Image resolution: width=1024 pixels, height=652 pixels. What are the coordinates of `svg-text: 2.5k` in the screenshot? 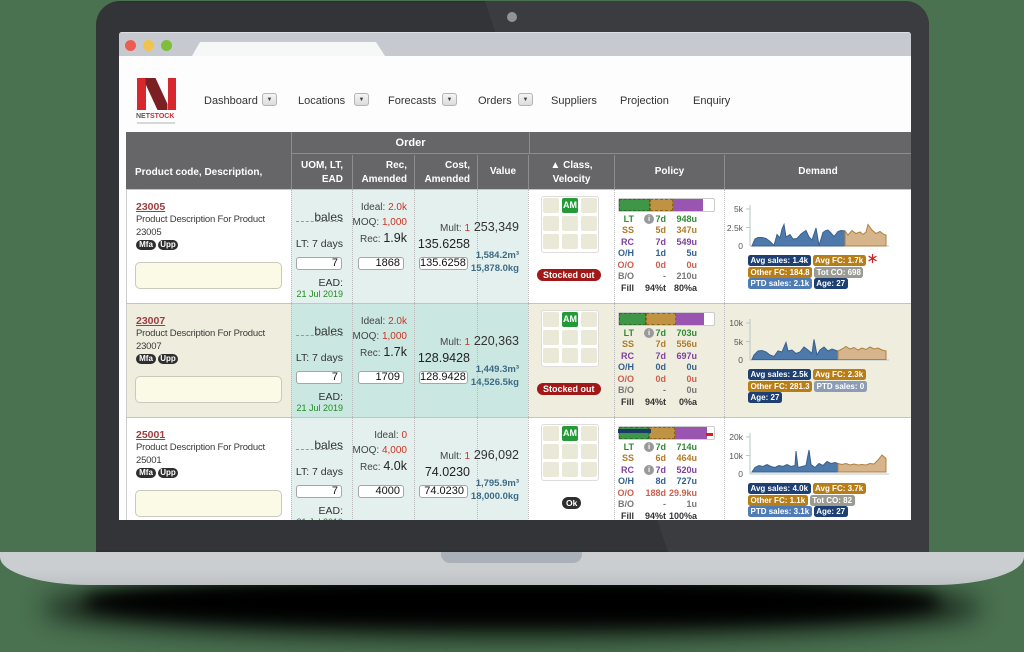 It's located at (735, 228).